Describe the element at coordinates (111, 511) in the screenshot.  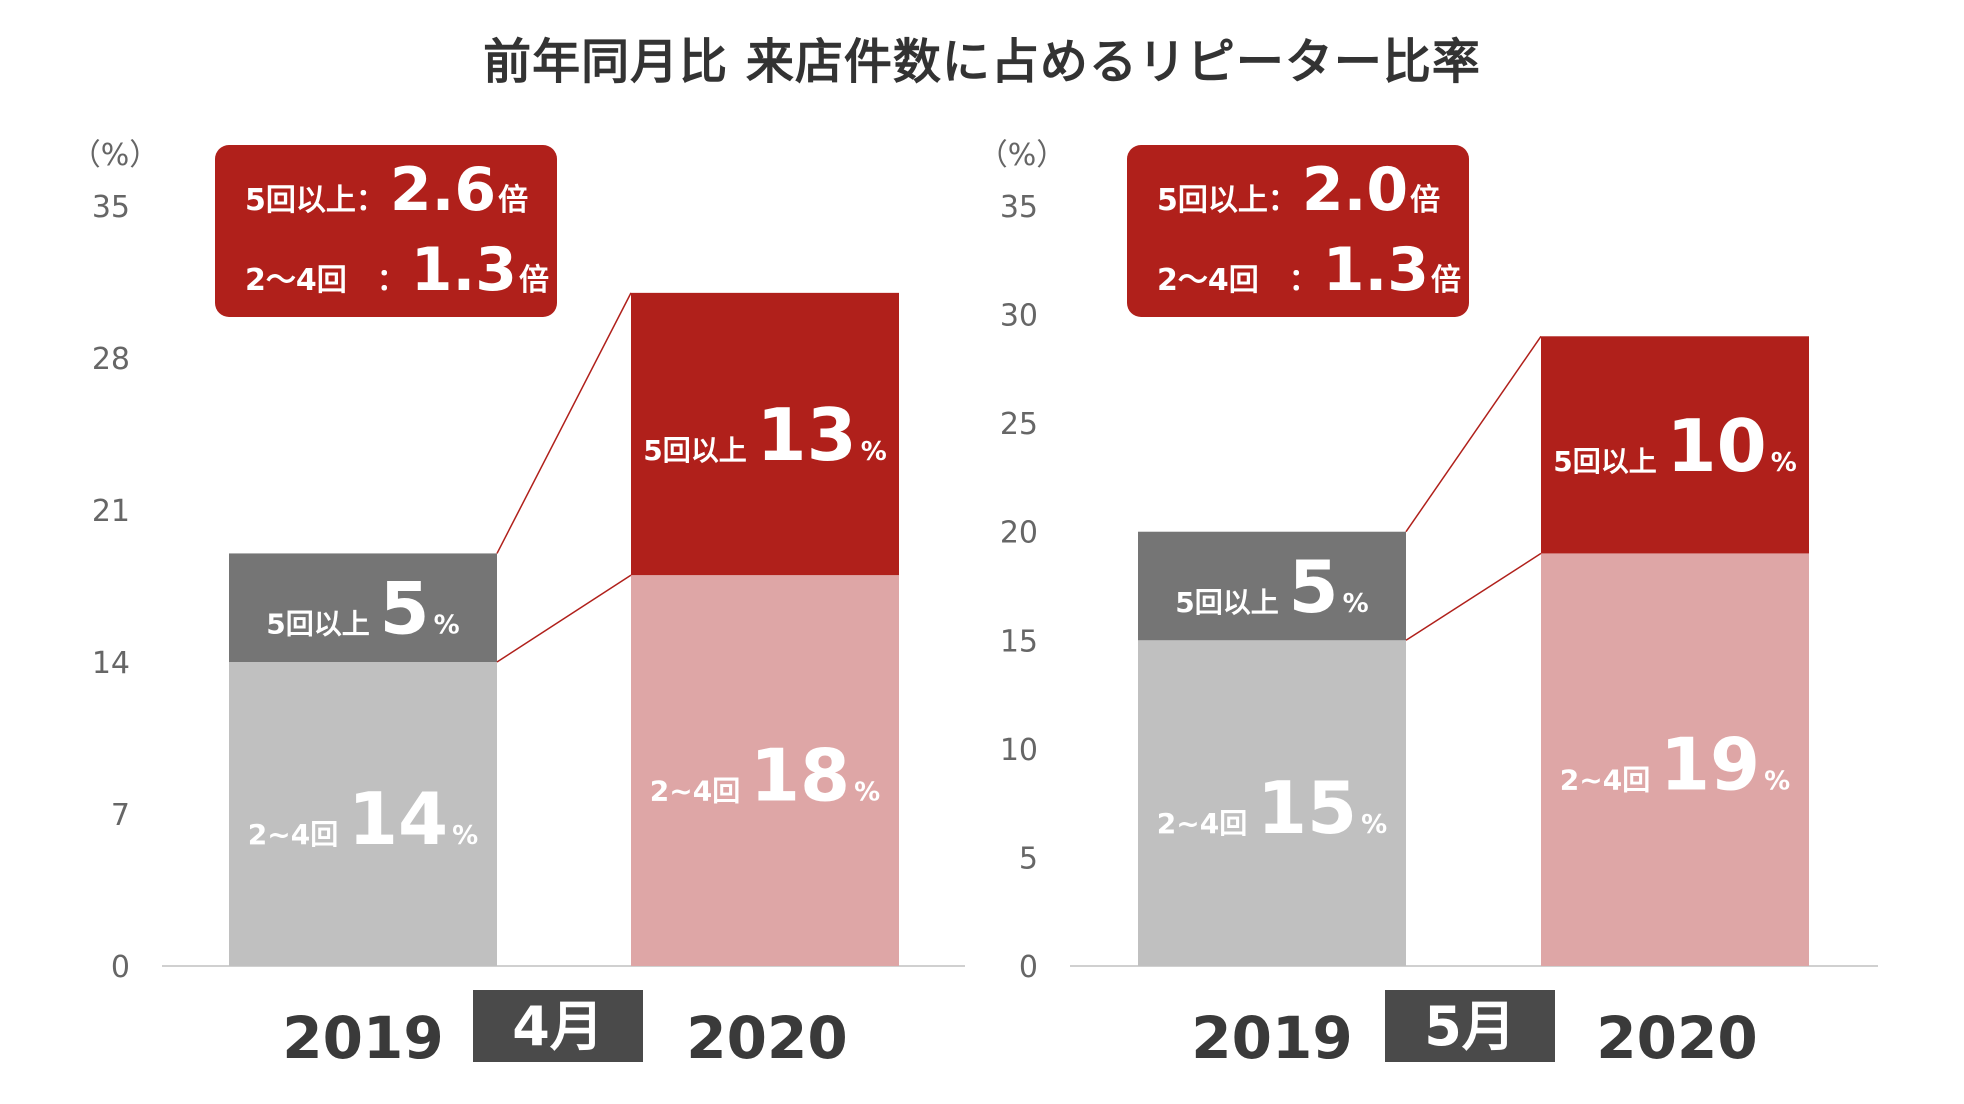
I see `y-tick-label: 21` at that location.